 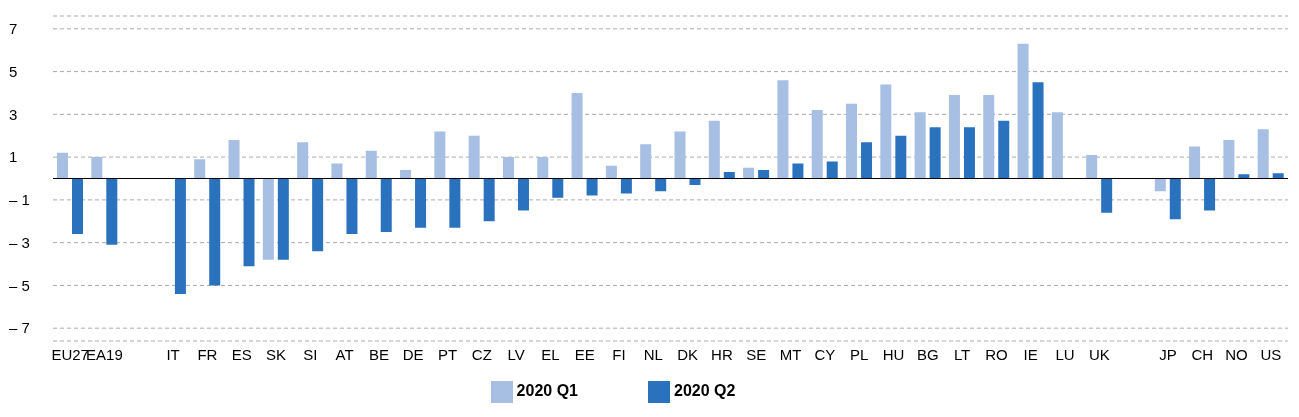 What do you see at coordinates (19, 328) in the screenshot?
I see `y-tick-label: – 7` at bounding box center [19, 328].